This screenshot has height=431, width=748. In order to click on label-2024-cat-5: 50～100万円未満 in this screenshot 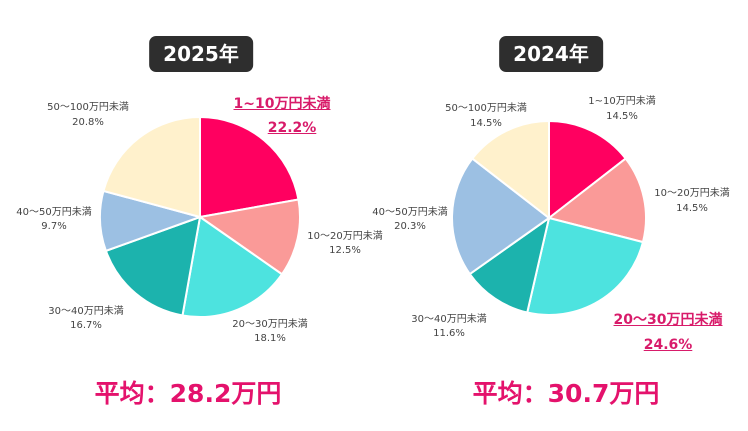, I will do `click(486, 108)`.